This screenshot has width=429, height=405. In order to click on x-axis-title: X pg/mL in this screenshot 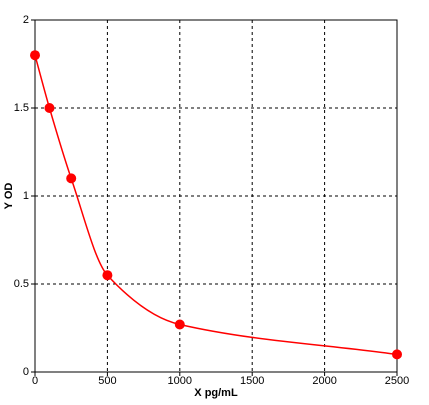, I will do `click(216, 393)`.